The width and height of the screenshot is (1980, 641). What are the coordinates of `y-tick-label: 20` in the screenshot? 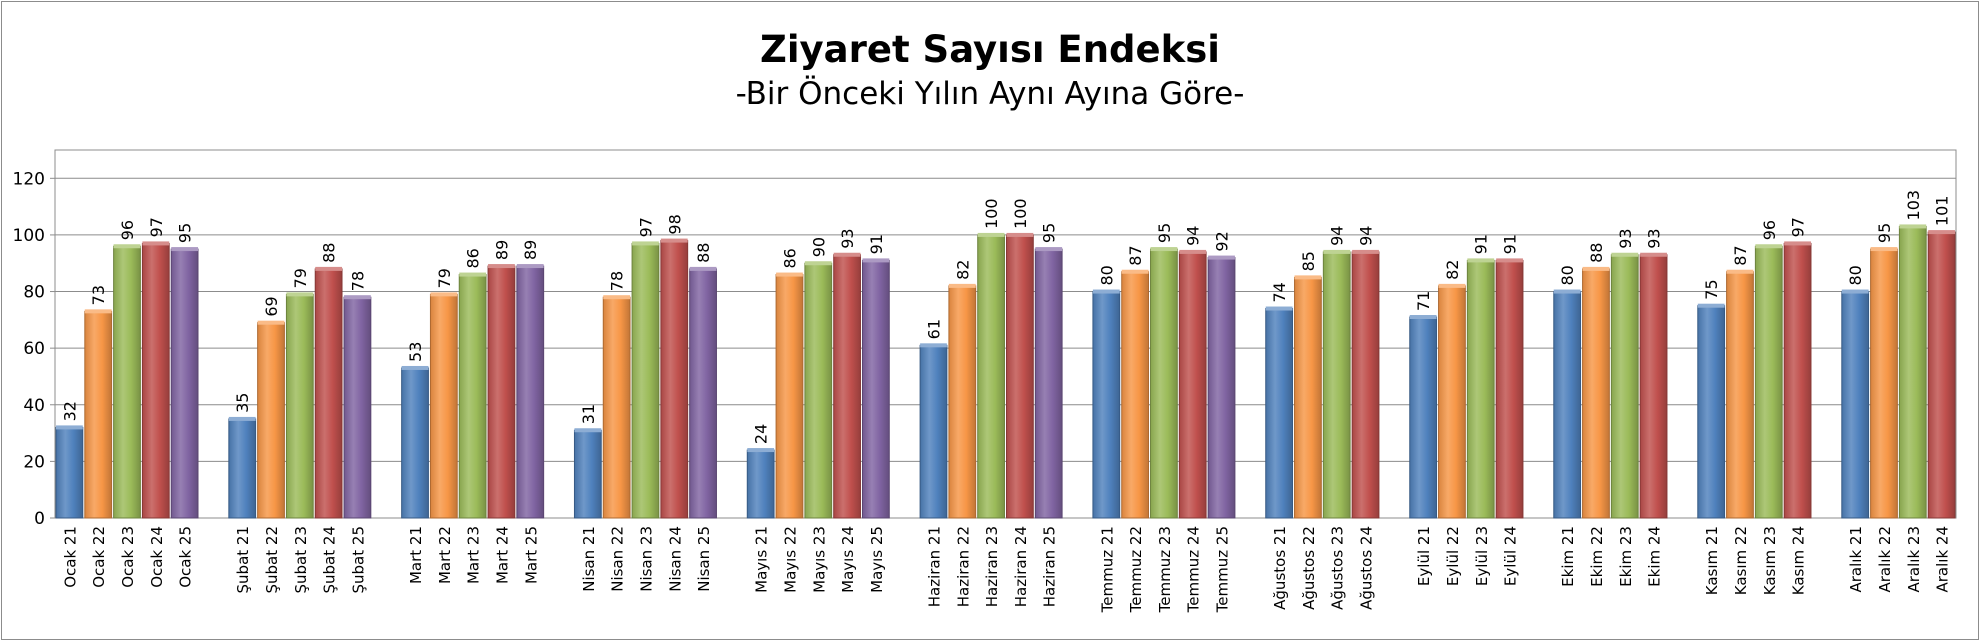 It's located at (34, 462).